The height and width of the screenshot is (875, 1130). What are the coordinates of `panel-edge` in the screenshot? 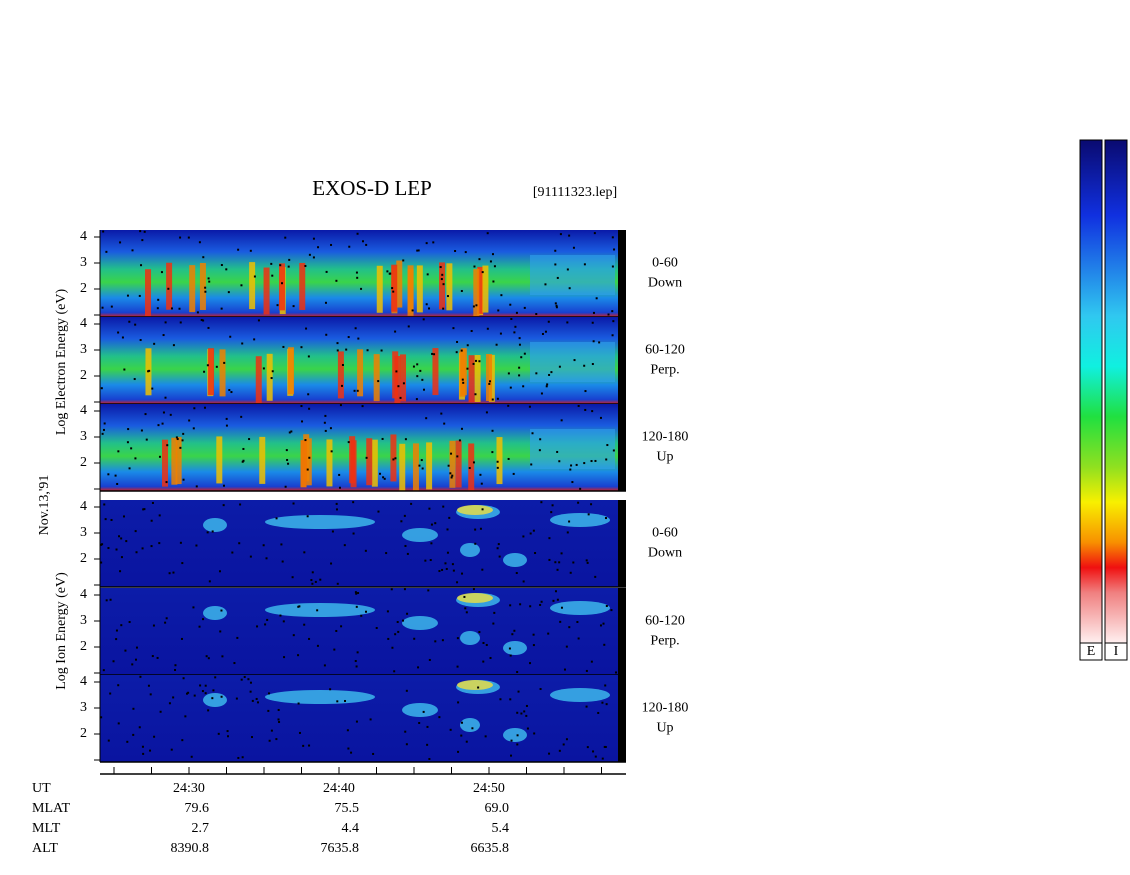 It's located at (622, 360).